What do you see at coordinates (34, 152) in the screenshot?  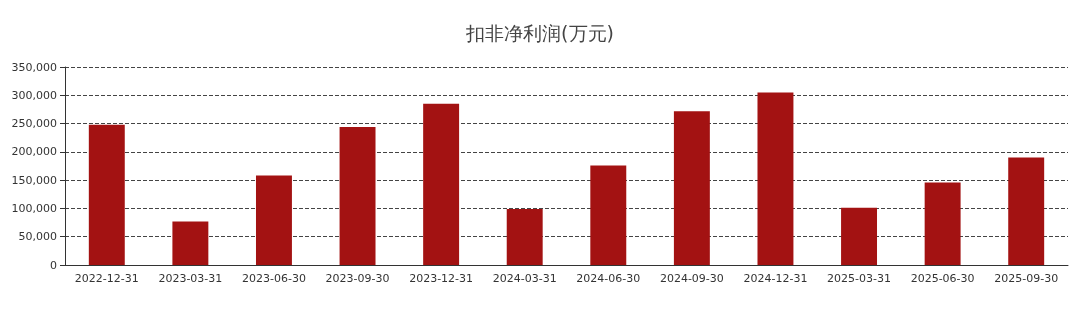 I see `y-tick-label: 200,000` at bounding box center [34, 152].